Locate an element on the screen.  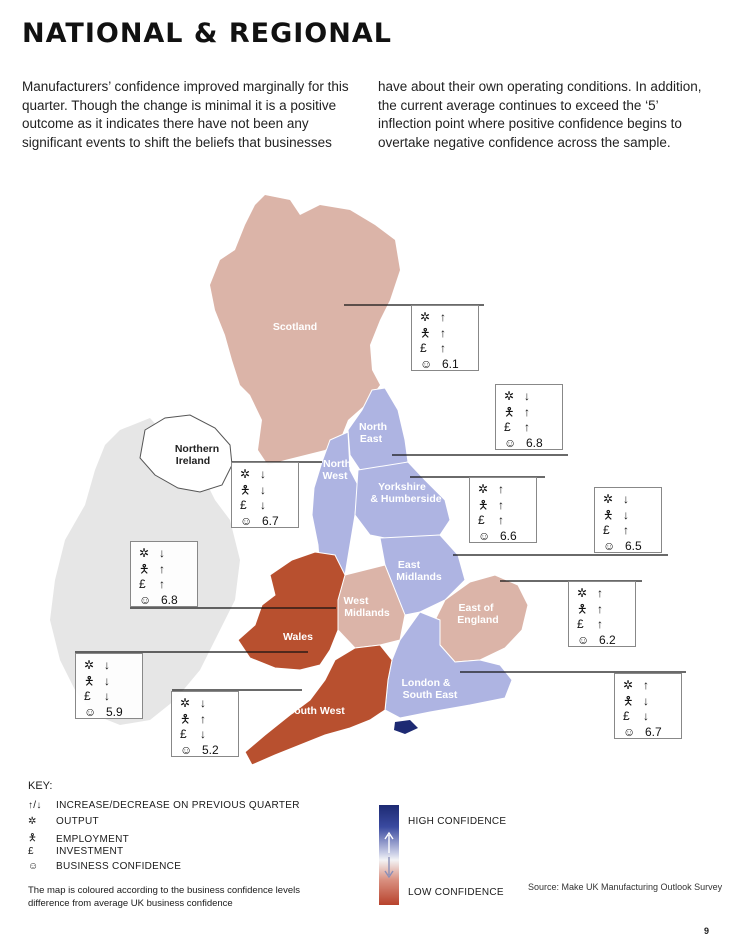
label-east-of-england-2: England is located at coordinates (477, 620).